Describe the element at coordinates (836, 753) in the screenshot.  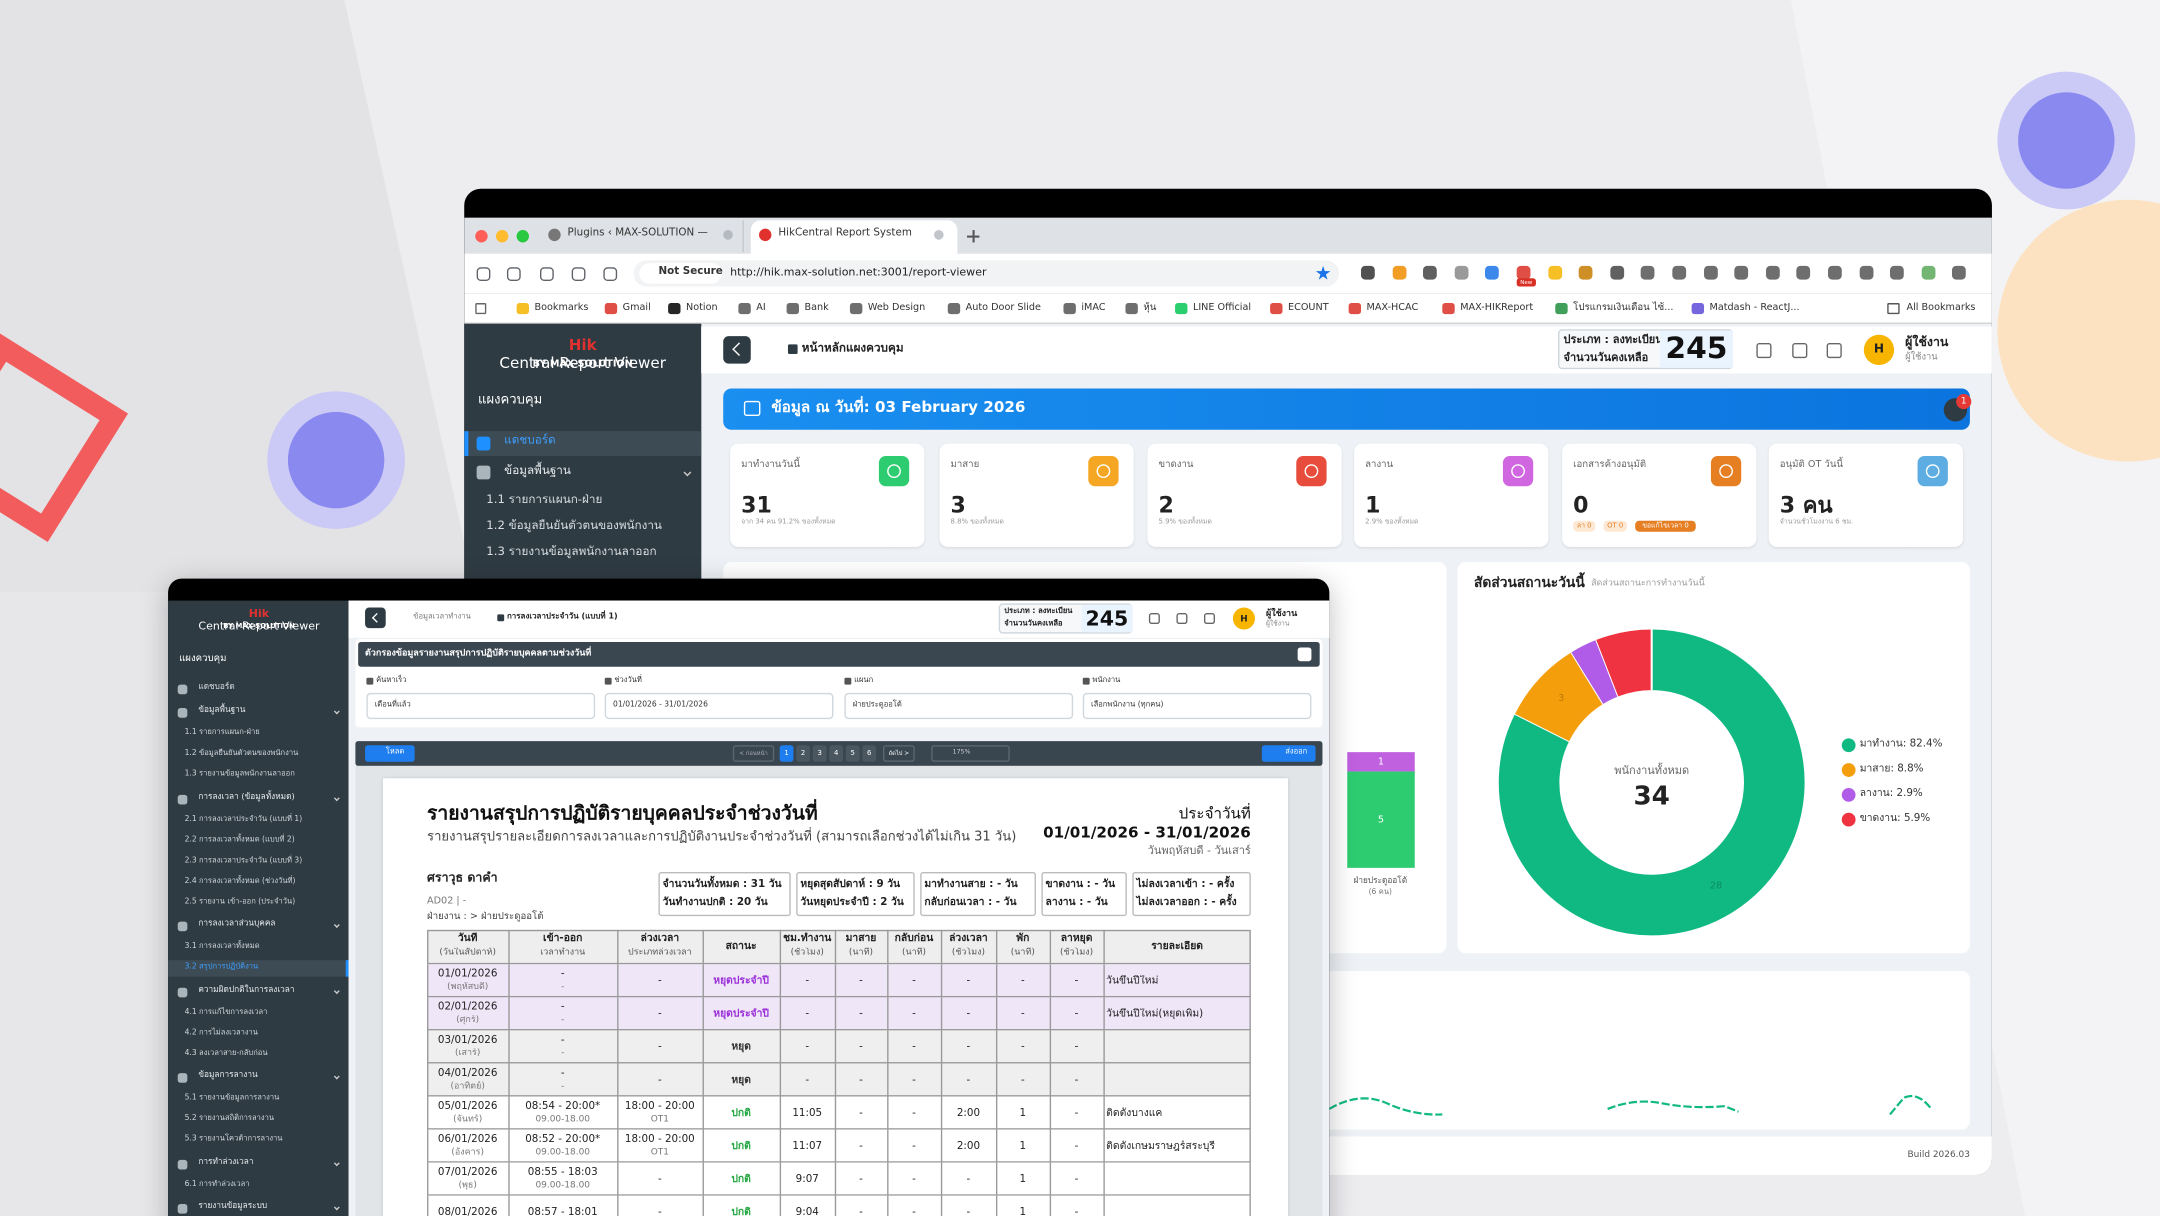
I see `page-button: 4` at that location.